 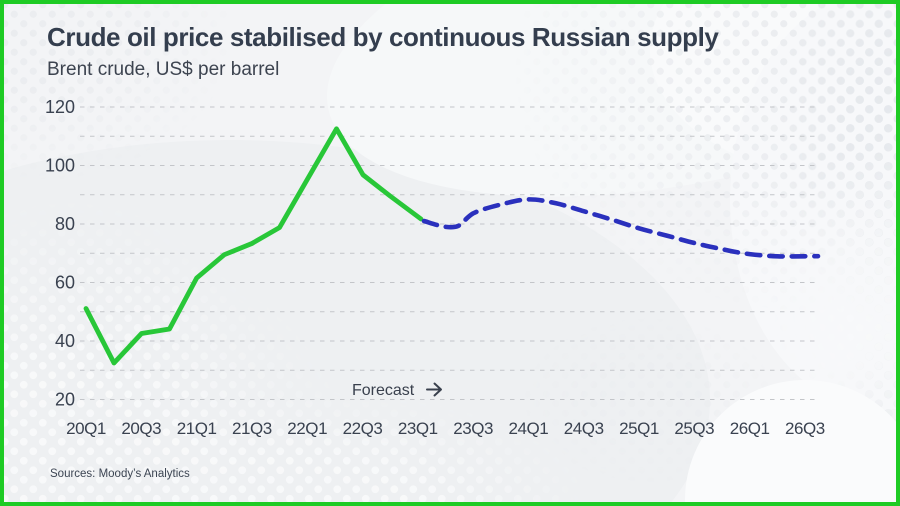 I want to click on svg-text: 100, so click(x=60, y=166).